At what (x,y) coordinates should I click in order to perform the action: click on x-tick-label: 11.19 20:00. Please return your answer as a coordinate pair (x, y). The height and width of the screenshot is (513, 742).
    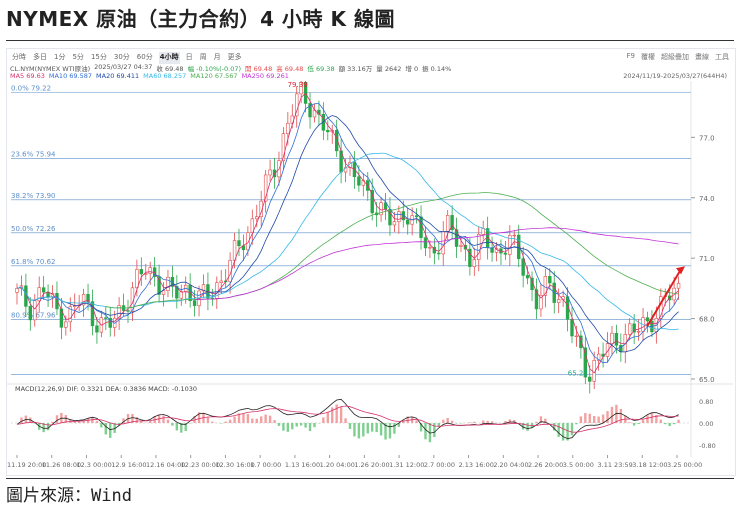
    Looking at the image, I should click on (26, 465).